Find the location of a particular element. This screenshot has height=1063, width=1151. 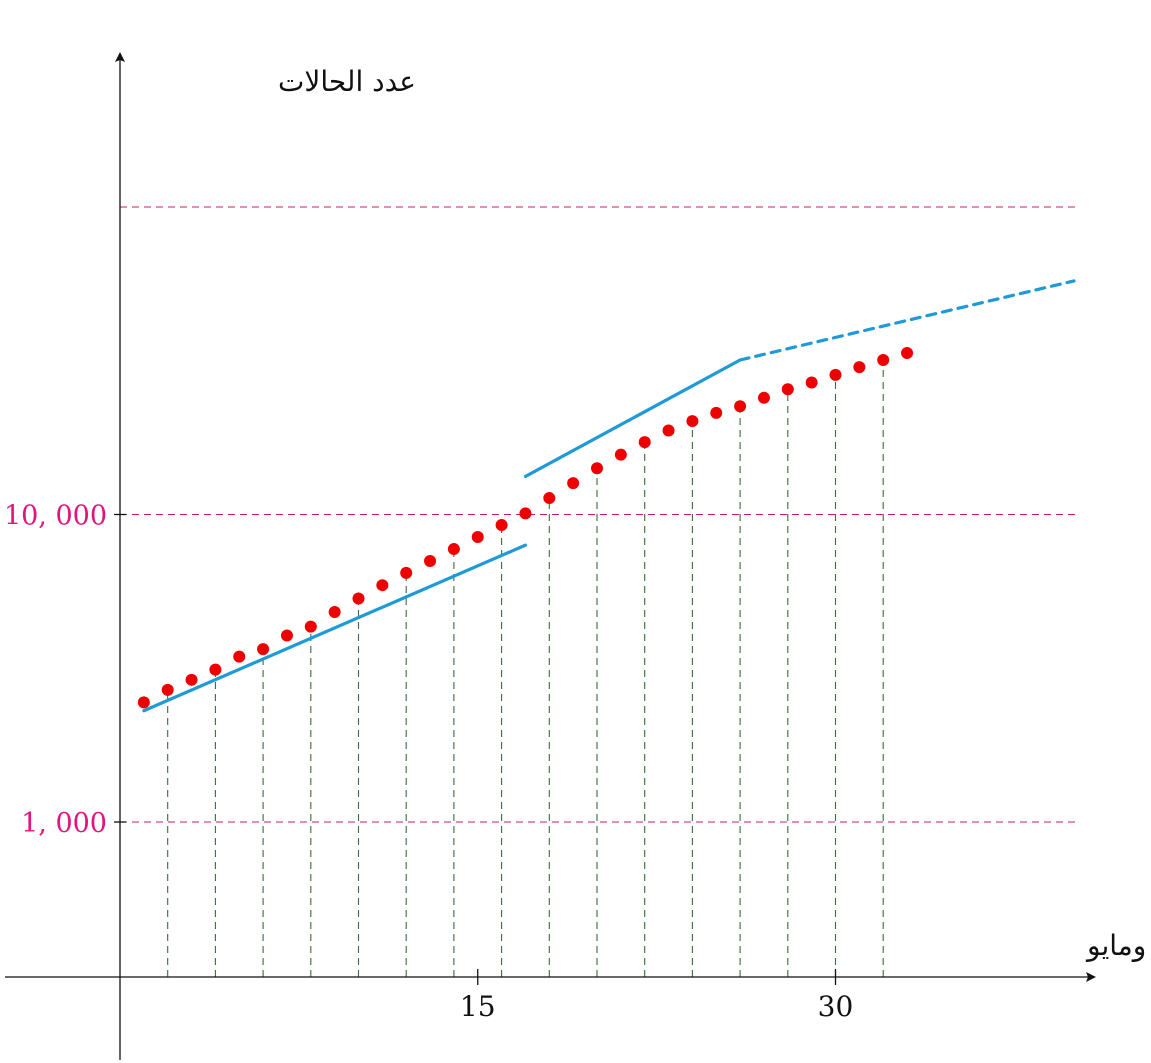

y-tick-label: 1, 000 is located at coordinates (64, 823).